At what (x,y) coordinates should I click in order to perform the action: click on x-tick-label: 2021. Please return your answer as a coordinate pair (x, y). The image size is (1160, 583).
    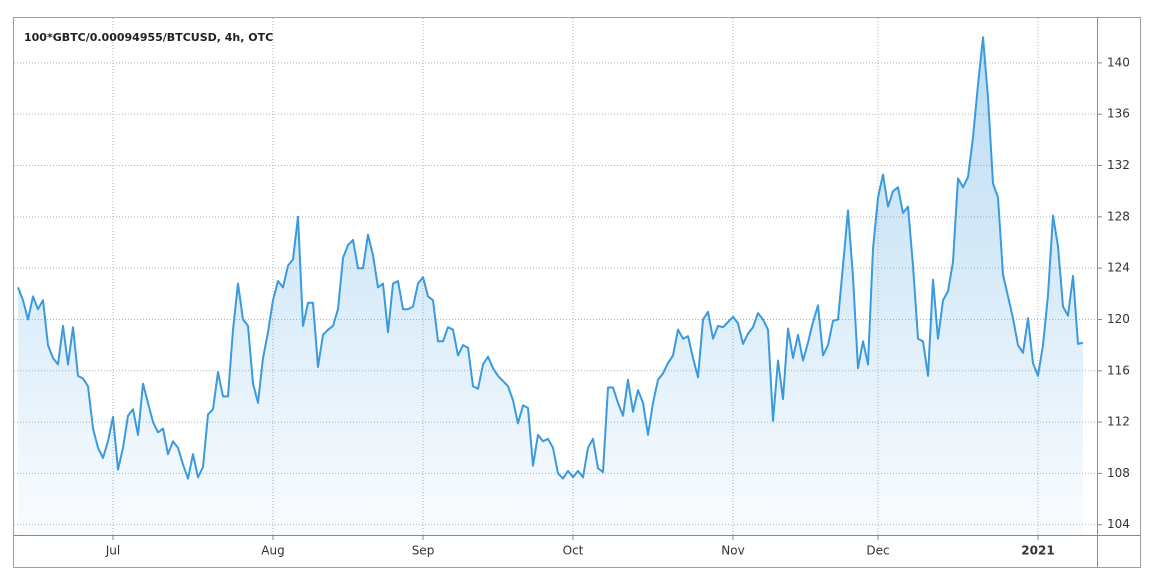
    Looking at the image, I should click on (1037, 551).